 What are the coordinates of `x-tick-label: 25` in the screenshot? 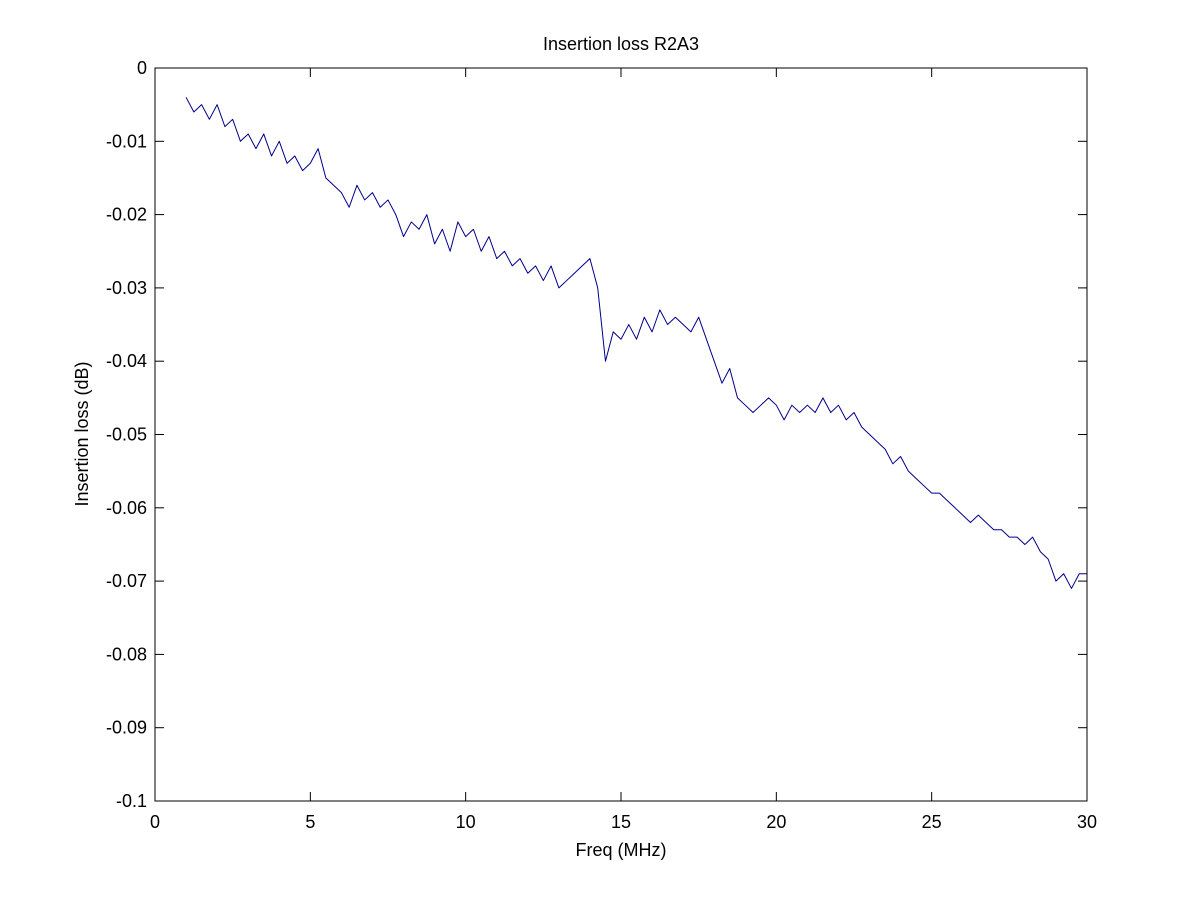 It's located at (932, 822).